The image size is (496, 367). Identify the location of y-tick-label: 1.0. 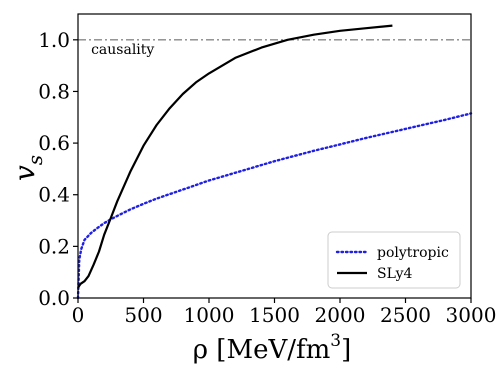
(54, 40).